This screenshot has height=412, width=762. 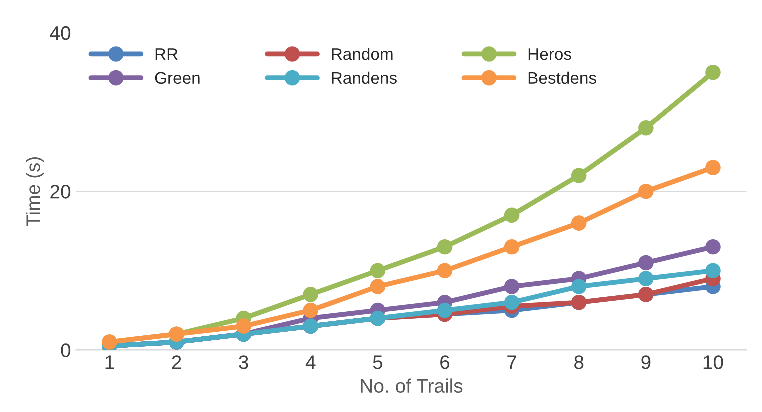 What do you see at coordinates (362, 54) in the screenshot?
I see `legend-label: Random` at bounding box center [362, 54].